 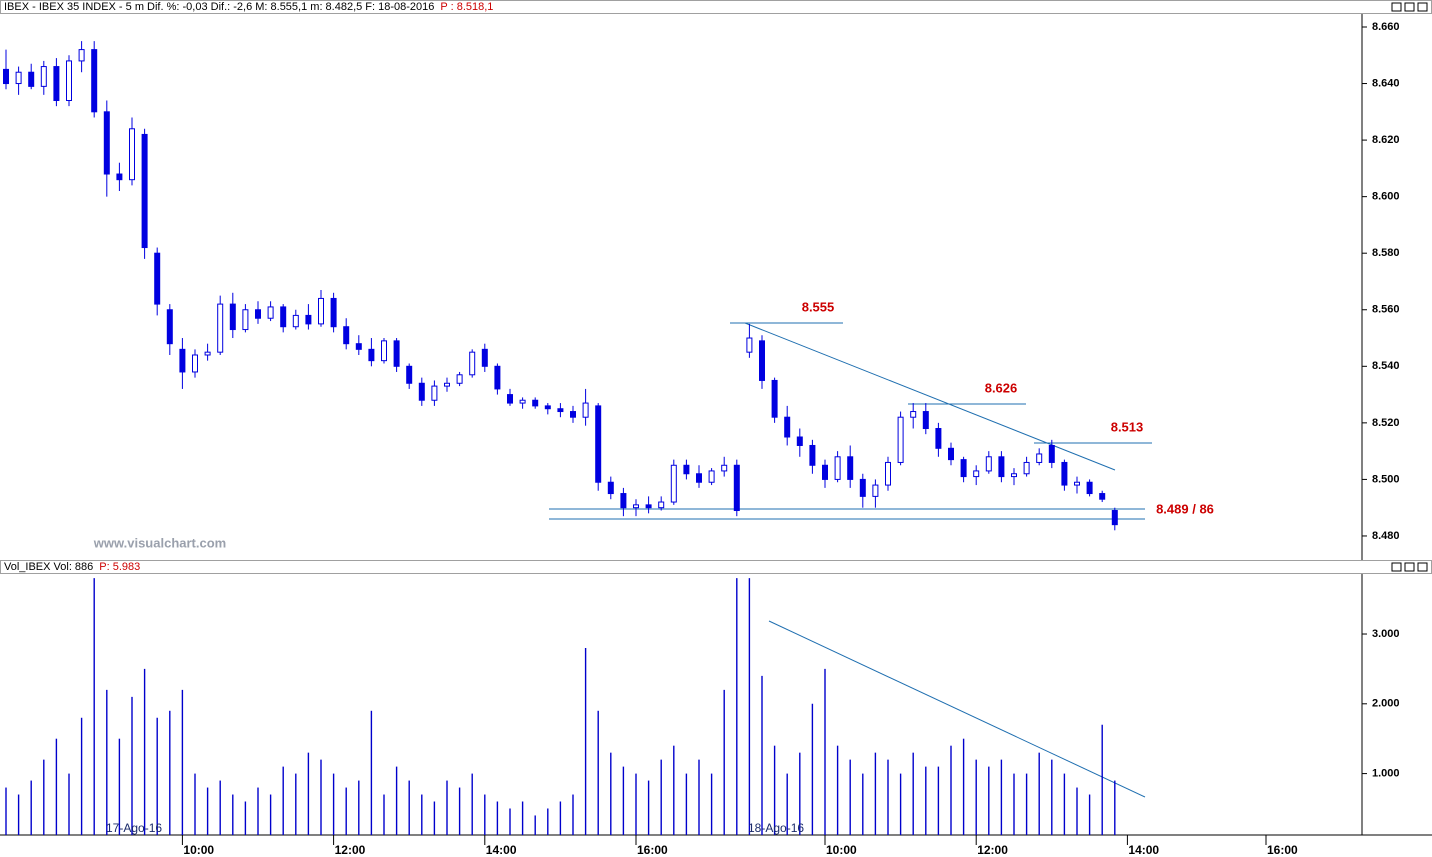 What do you see at coordinates (1386, 27) in the screenshot?
I see `y-tick-label: 8.660` at bounding box center [1386, 27].